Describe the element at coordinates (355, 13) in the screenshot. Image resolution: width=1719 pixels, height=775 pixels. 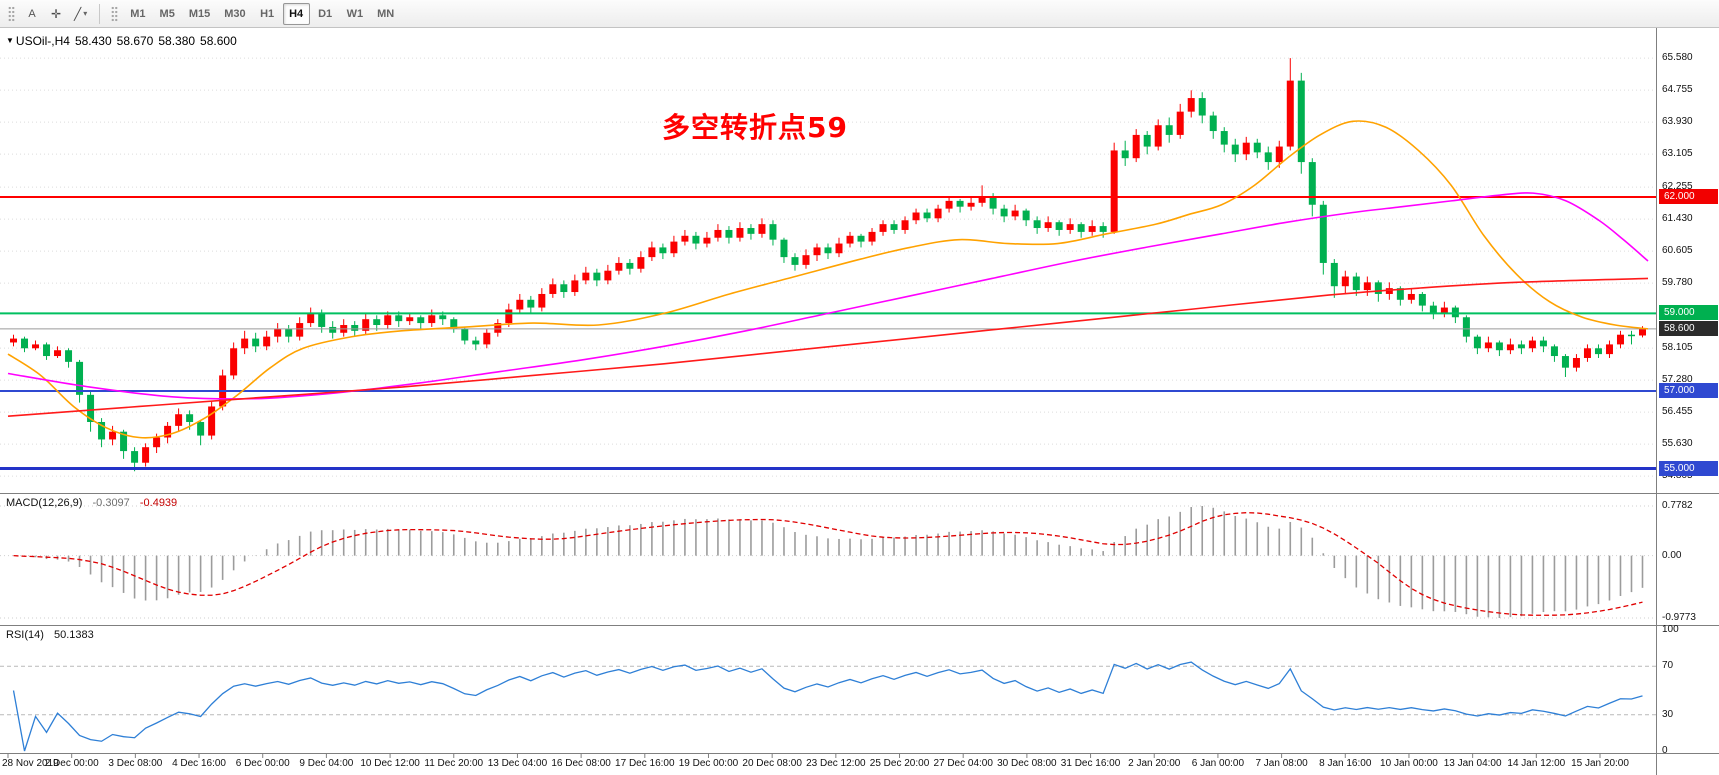
I see `timeframe-W1: W1` at that location.